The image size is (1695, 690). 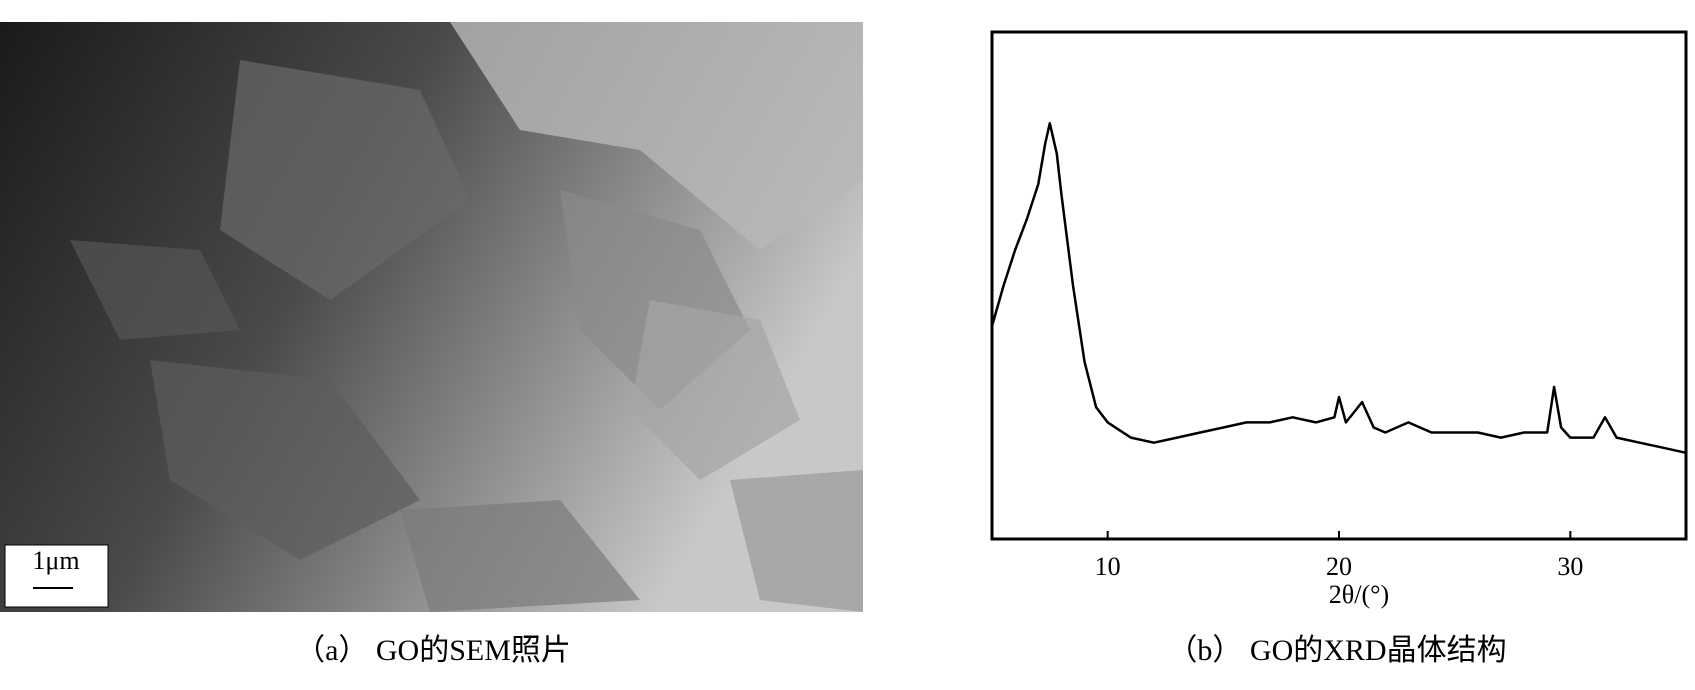 I want to click on scale-bar-label: 1μm, so click(x=55, y=560).